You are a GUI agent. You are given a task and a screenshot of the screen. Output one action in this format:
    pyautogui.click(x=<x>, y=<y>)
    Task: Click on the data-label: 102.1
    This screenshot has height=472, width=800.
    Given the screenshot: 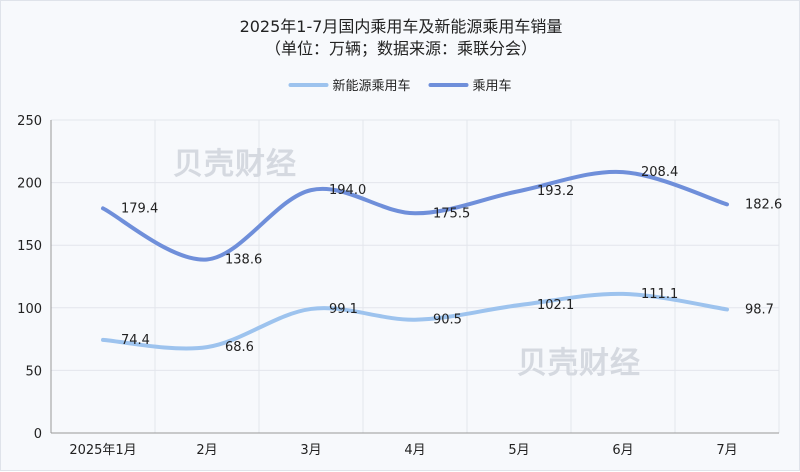 What is the action you would take?
    pyautogui.click(x=555, y=305)
    